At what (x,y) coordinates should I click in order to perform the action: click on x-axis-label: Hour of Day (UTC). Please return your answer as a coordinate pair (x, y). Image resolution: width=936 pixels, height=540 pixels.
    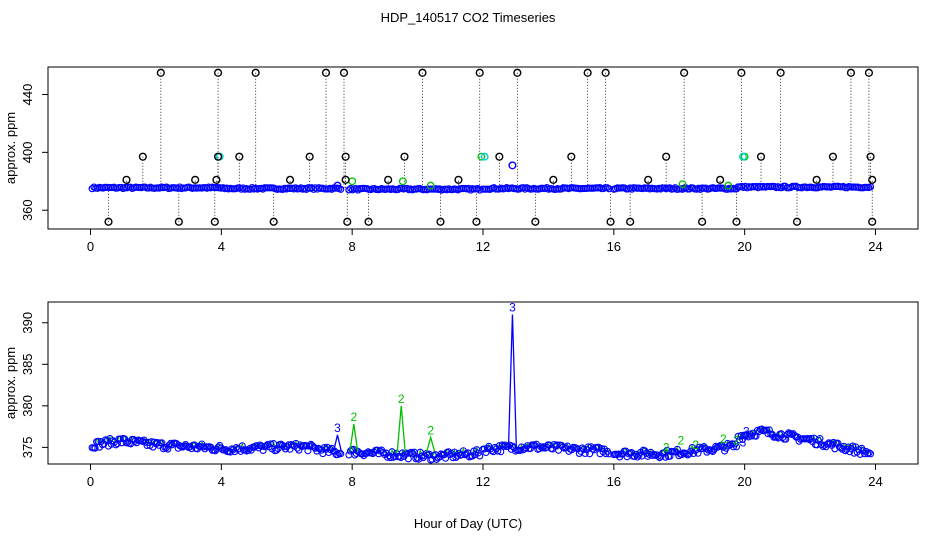
    Looking at the image, I should click on (468, 523).